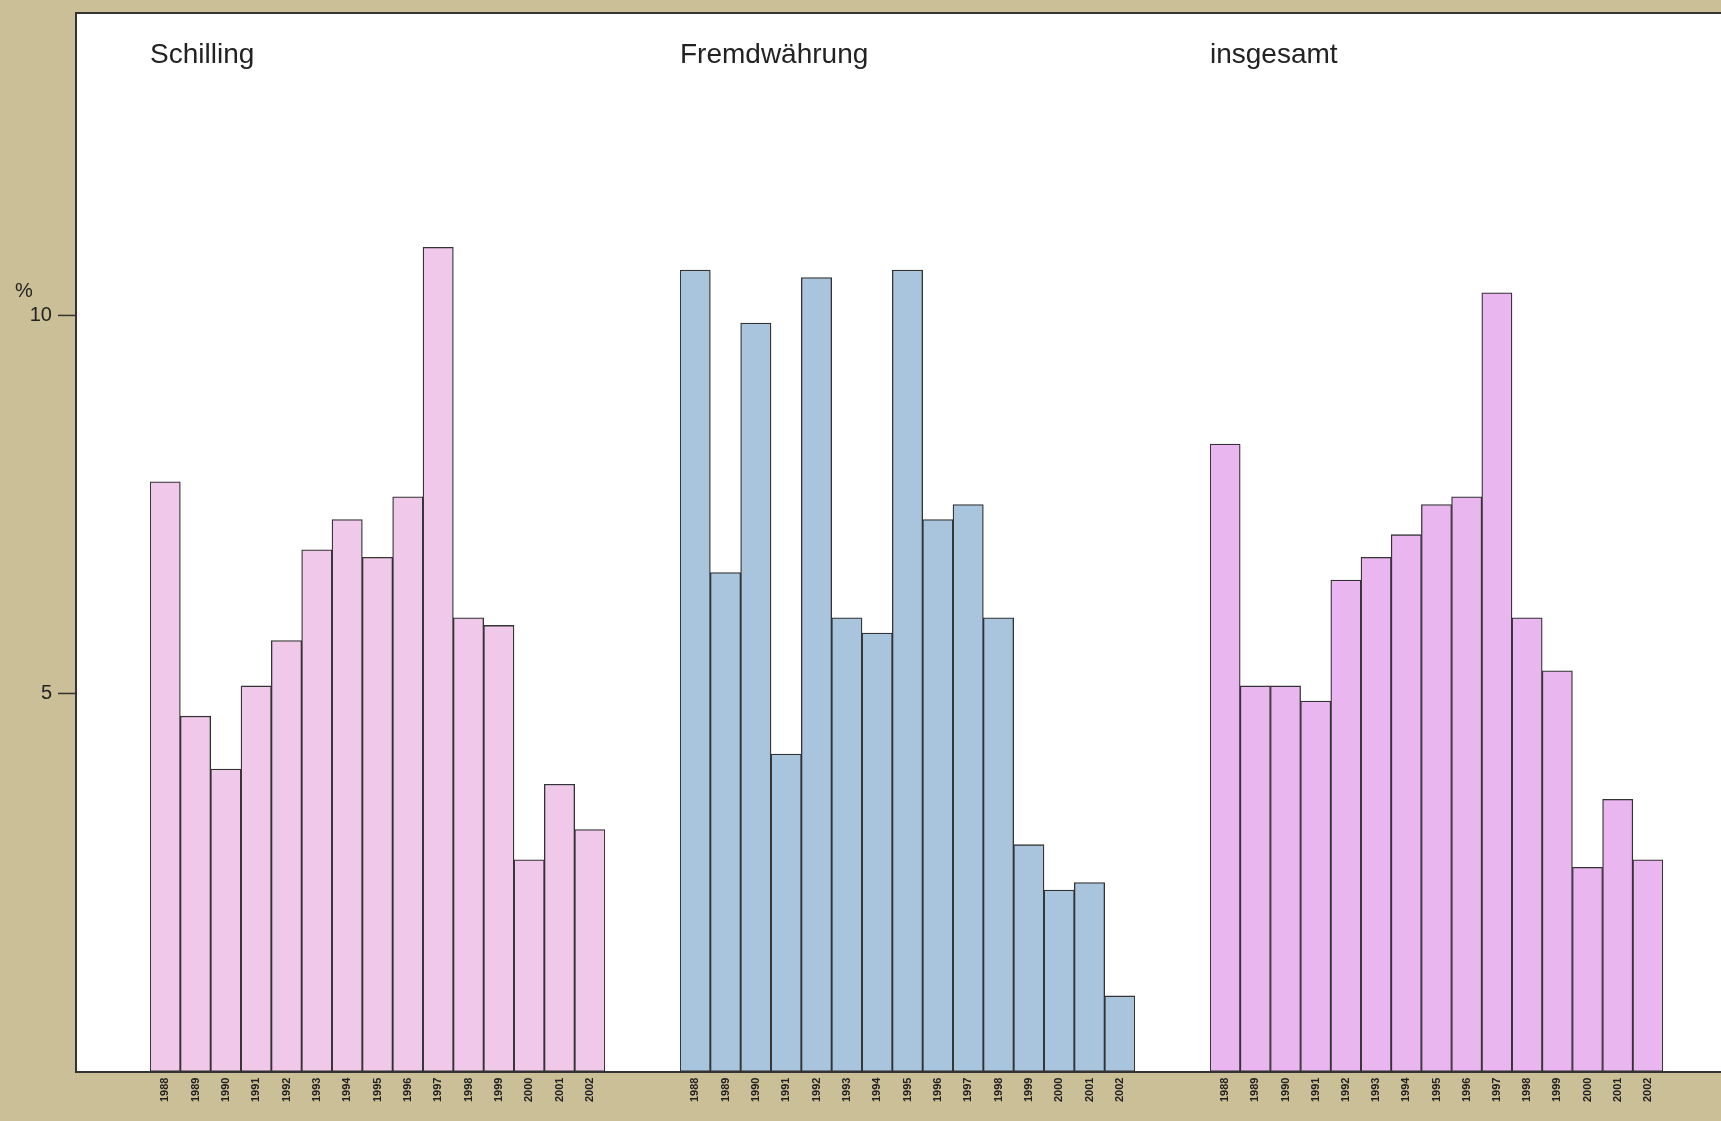 The height and width of the screenshot is (1121, 1721). I want to click on y-axis-title: %, so click(24, 289).